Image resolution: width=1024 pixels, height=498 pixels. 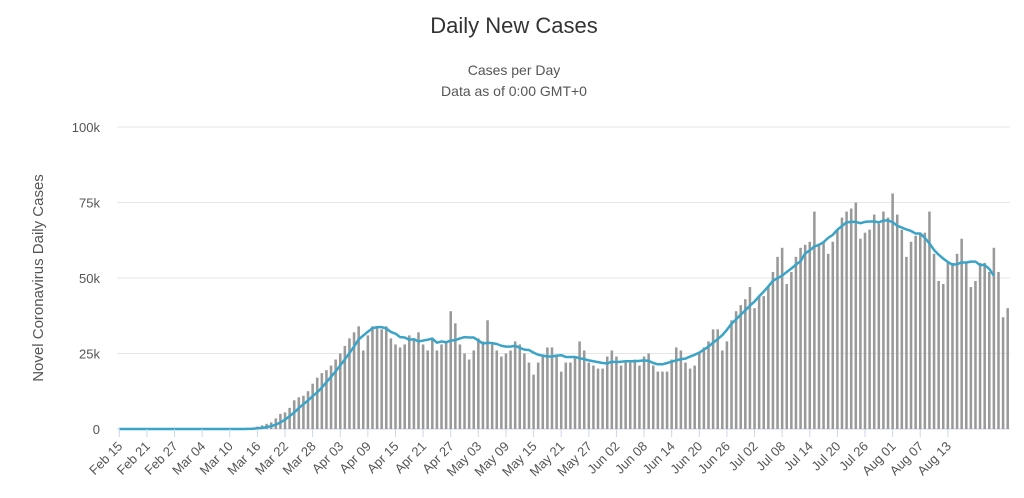 What do you see at coordinates (89, 278) in the screenshot?
I see `y-tick-label: 50k` at bounding box center [89, 278].